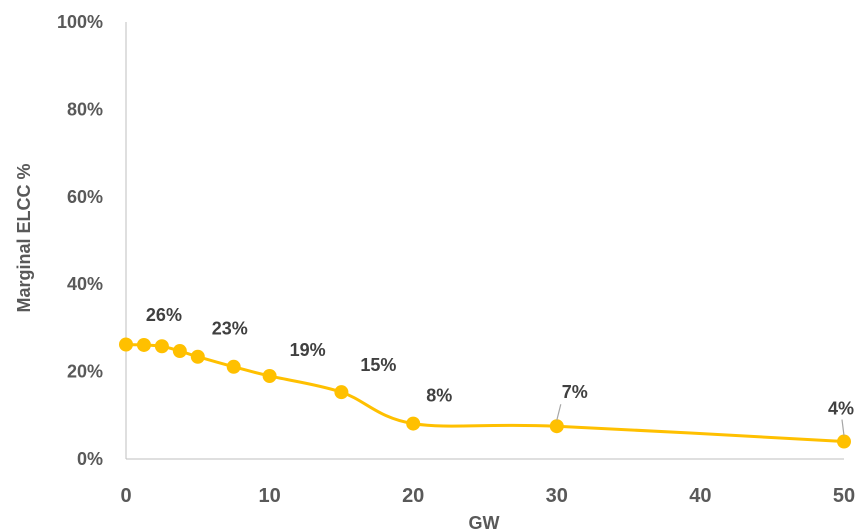 This screenshot has height=531, width=862. What do you see at coordinates (308, 350) in the screenshot?
I see `data-label: 19%` at bounding box center [308, 350].